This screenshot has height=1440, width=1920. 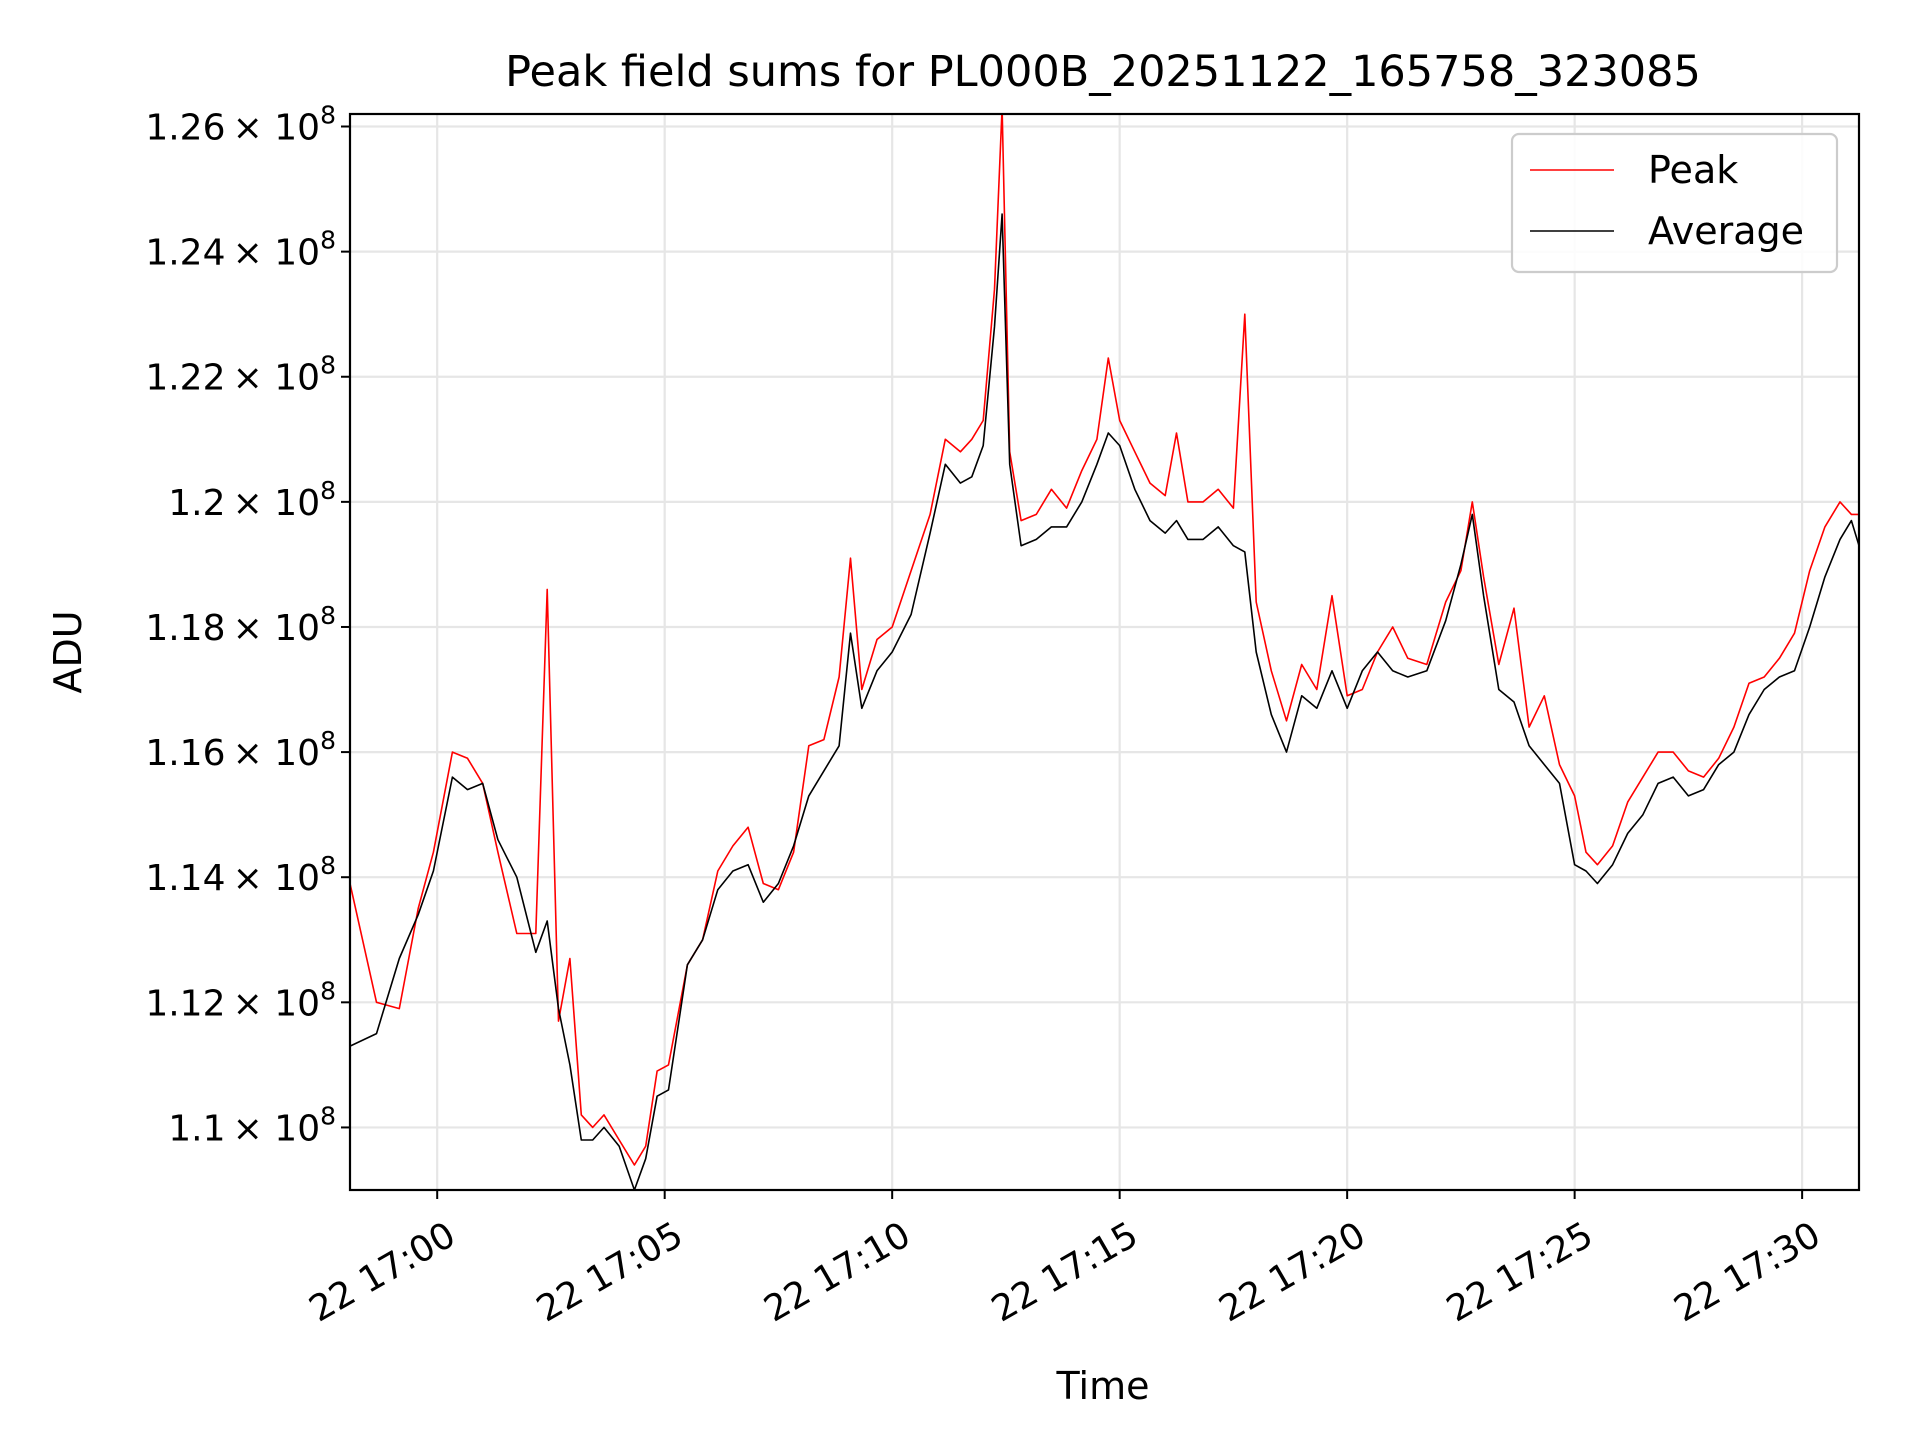 I want to click on y-tick-label: 1.12 × 108, so click(x=240, y=1000).